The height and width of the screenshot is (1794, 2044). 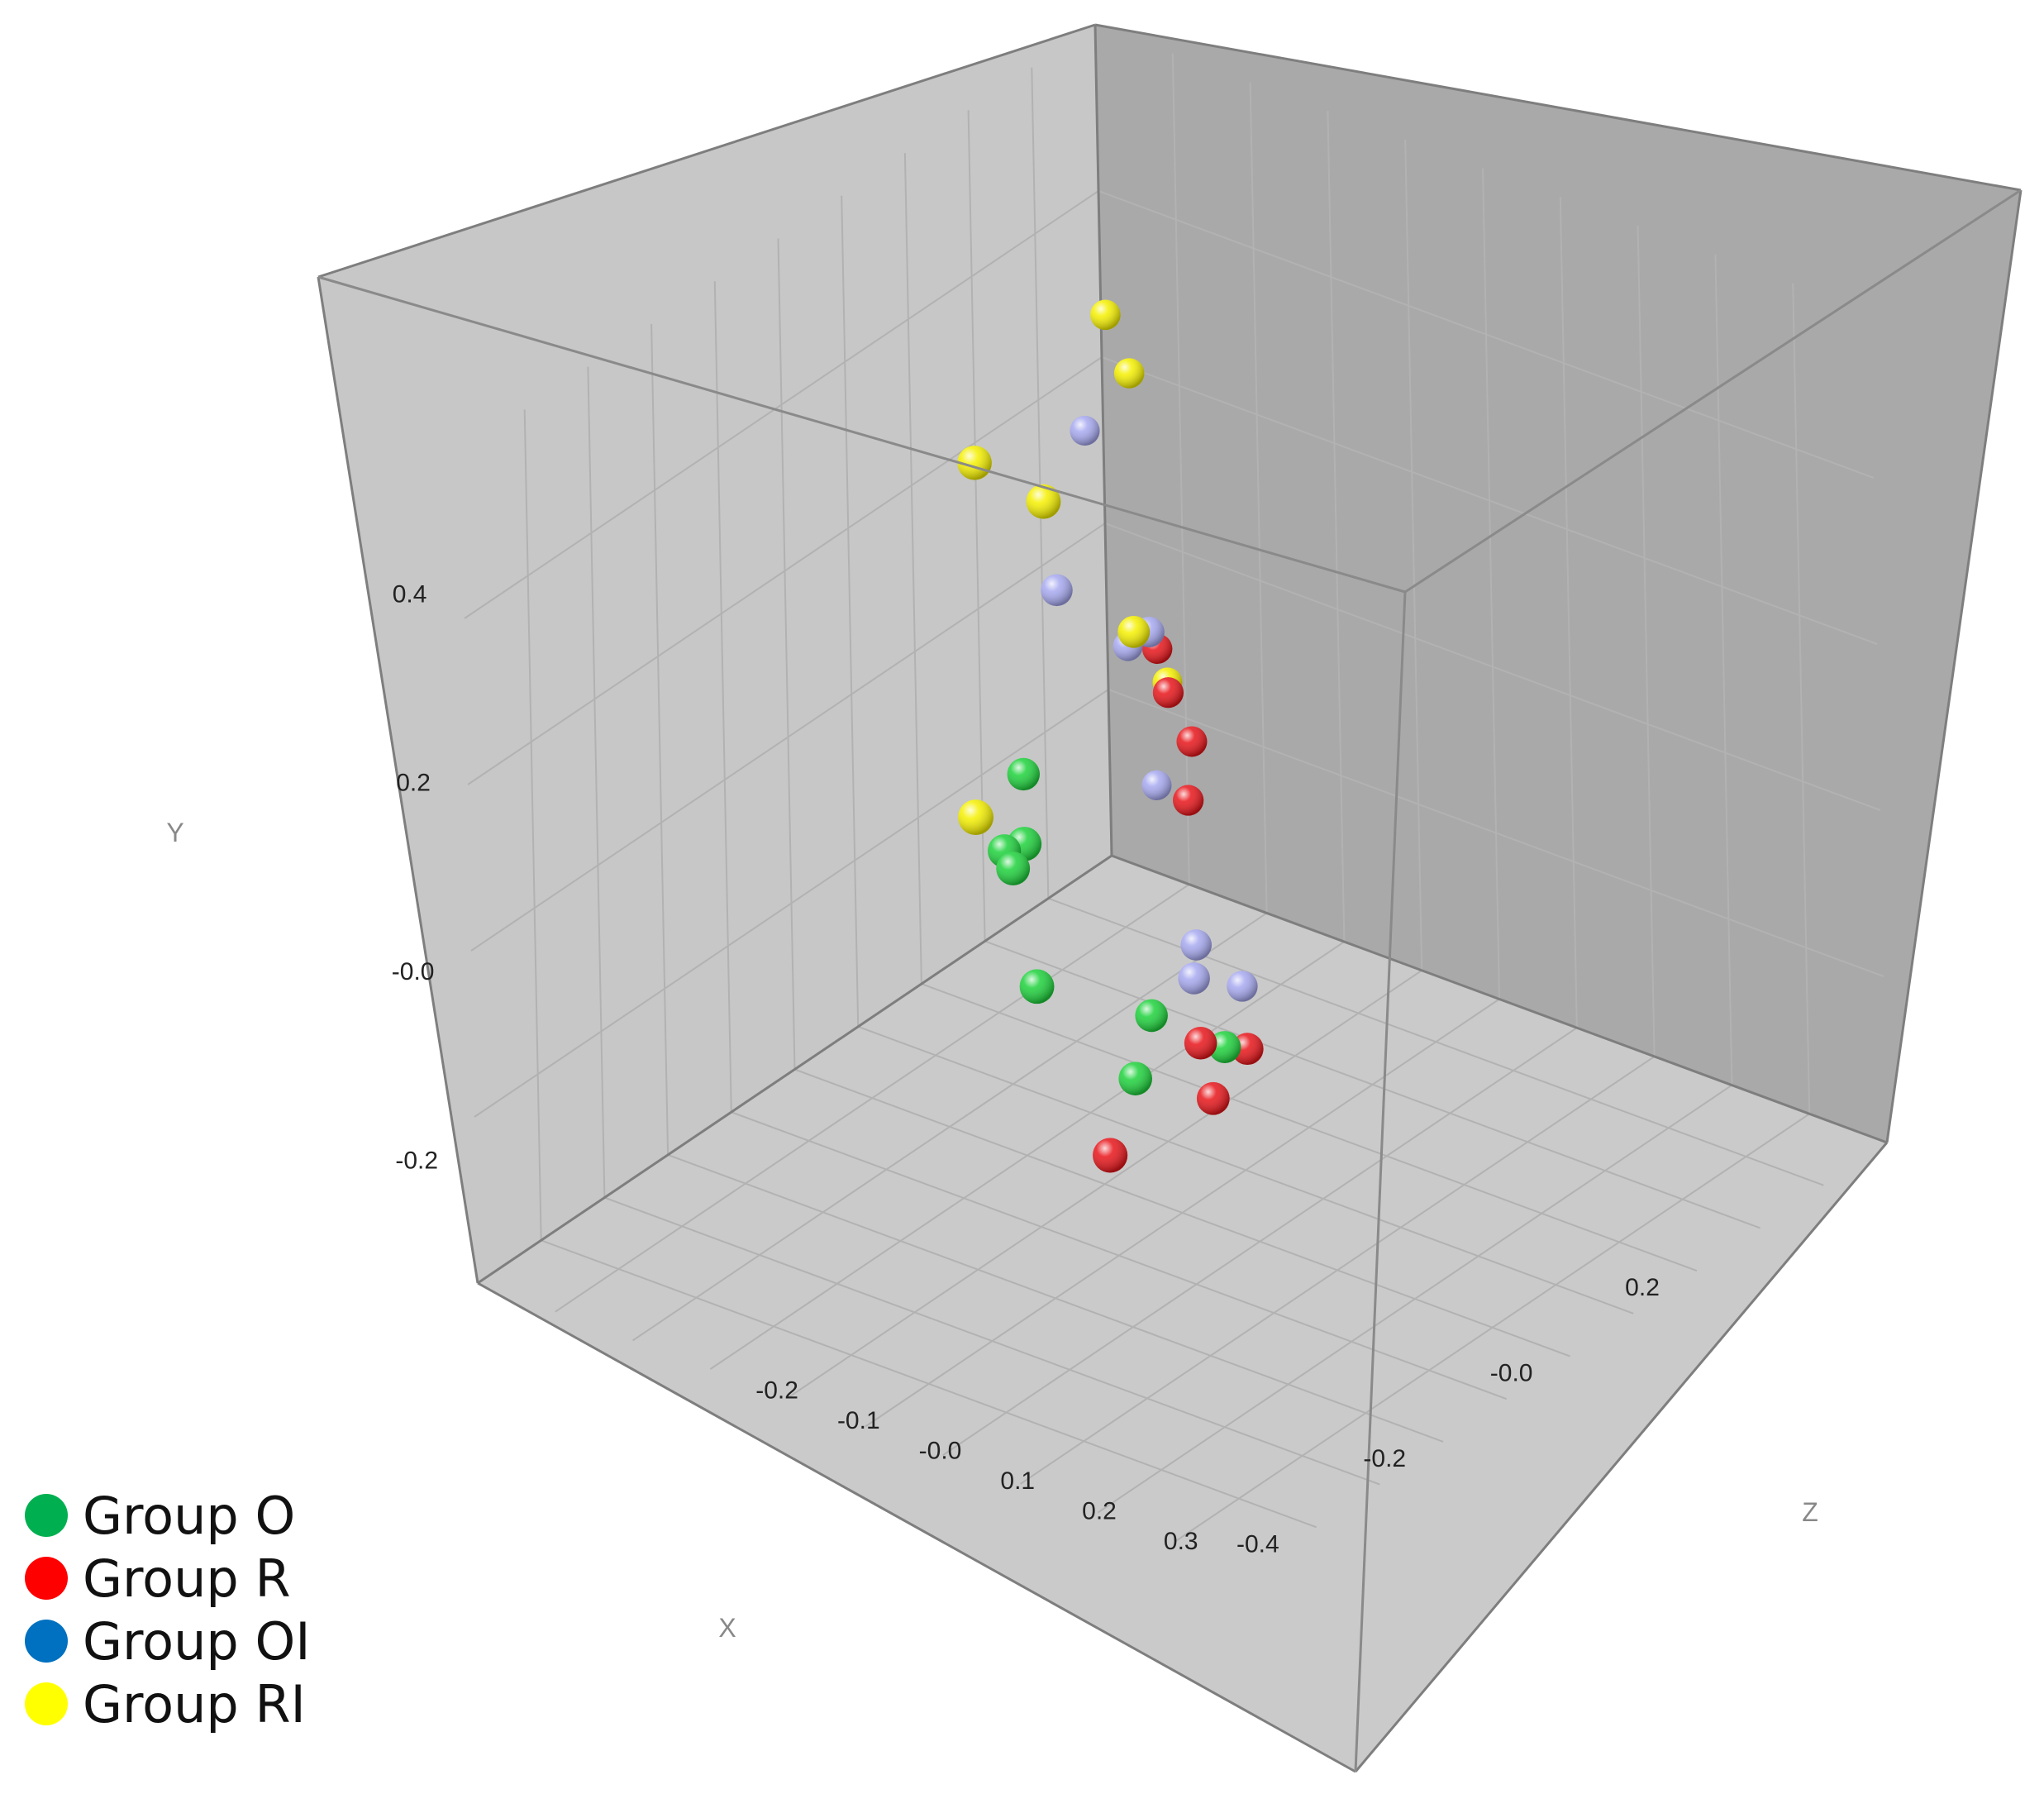 What do you see at coordinates (1642, 1287) in the screenshot?
I see `x-tick-label: 0.2` at bounding box center [1642, 1287].